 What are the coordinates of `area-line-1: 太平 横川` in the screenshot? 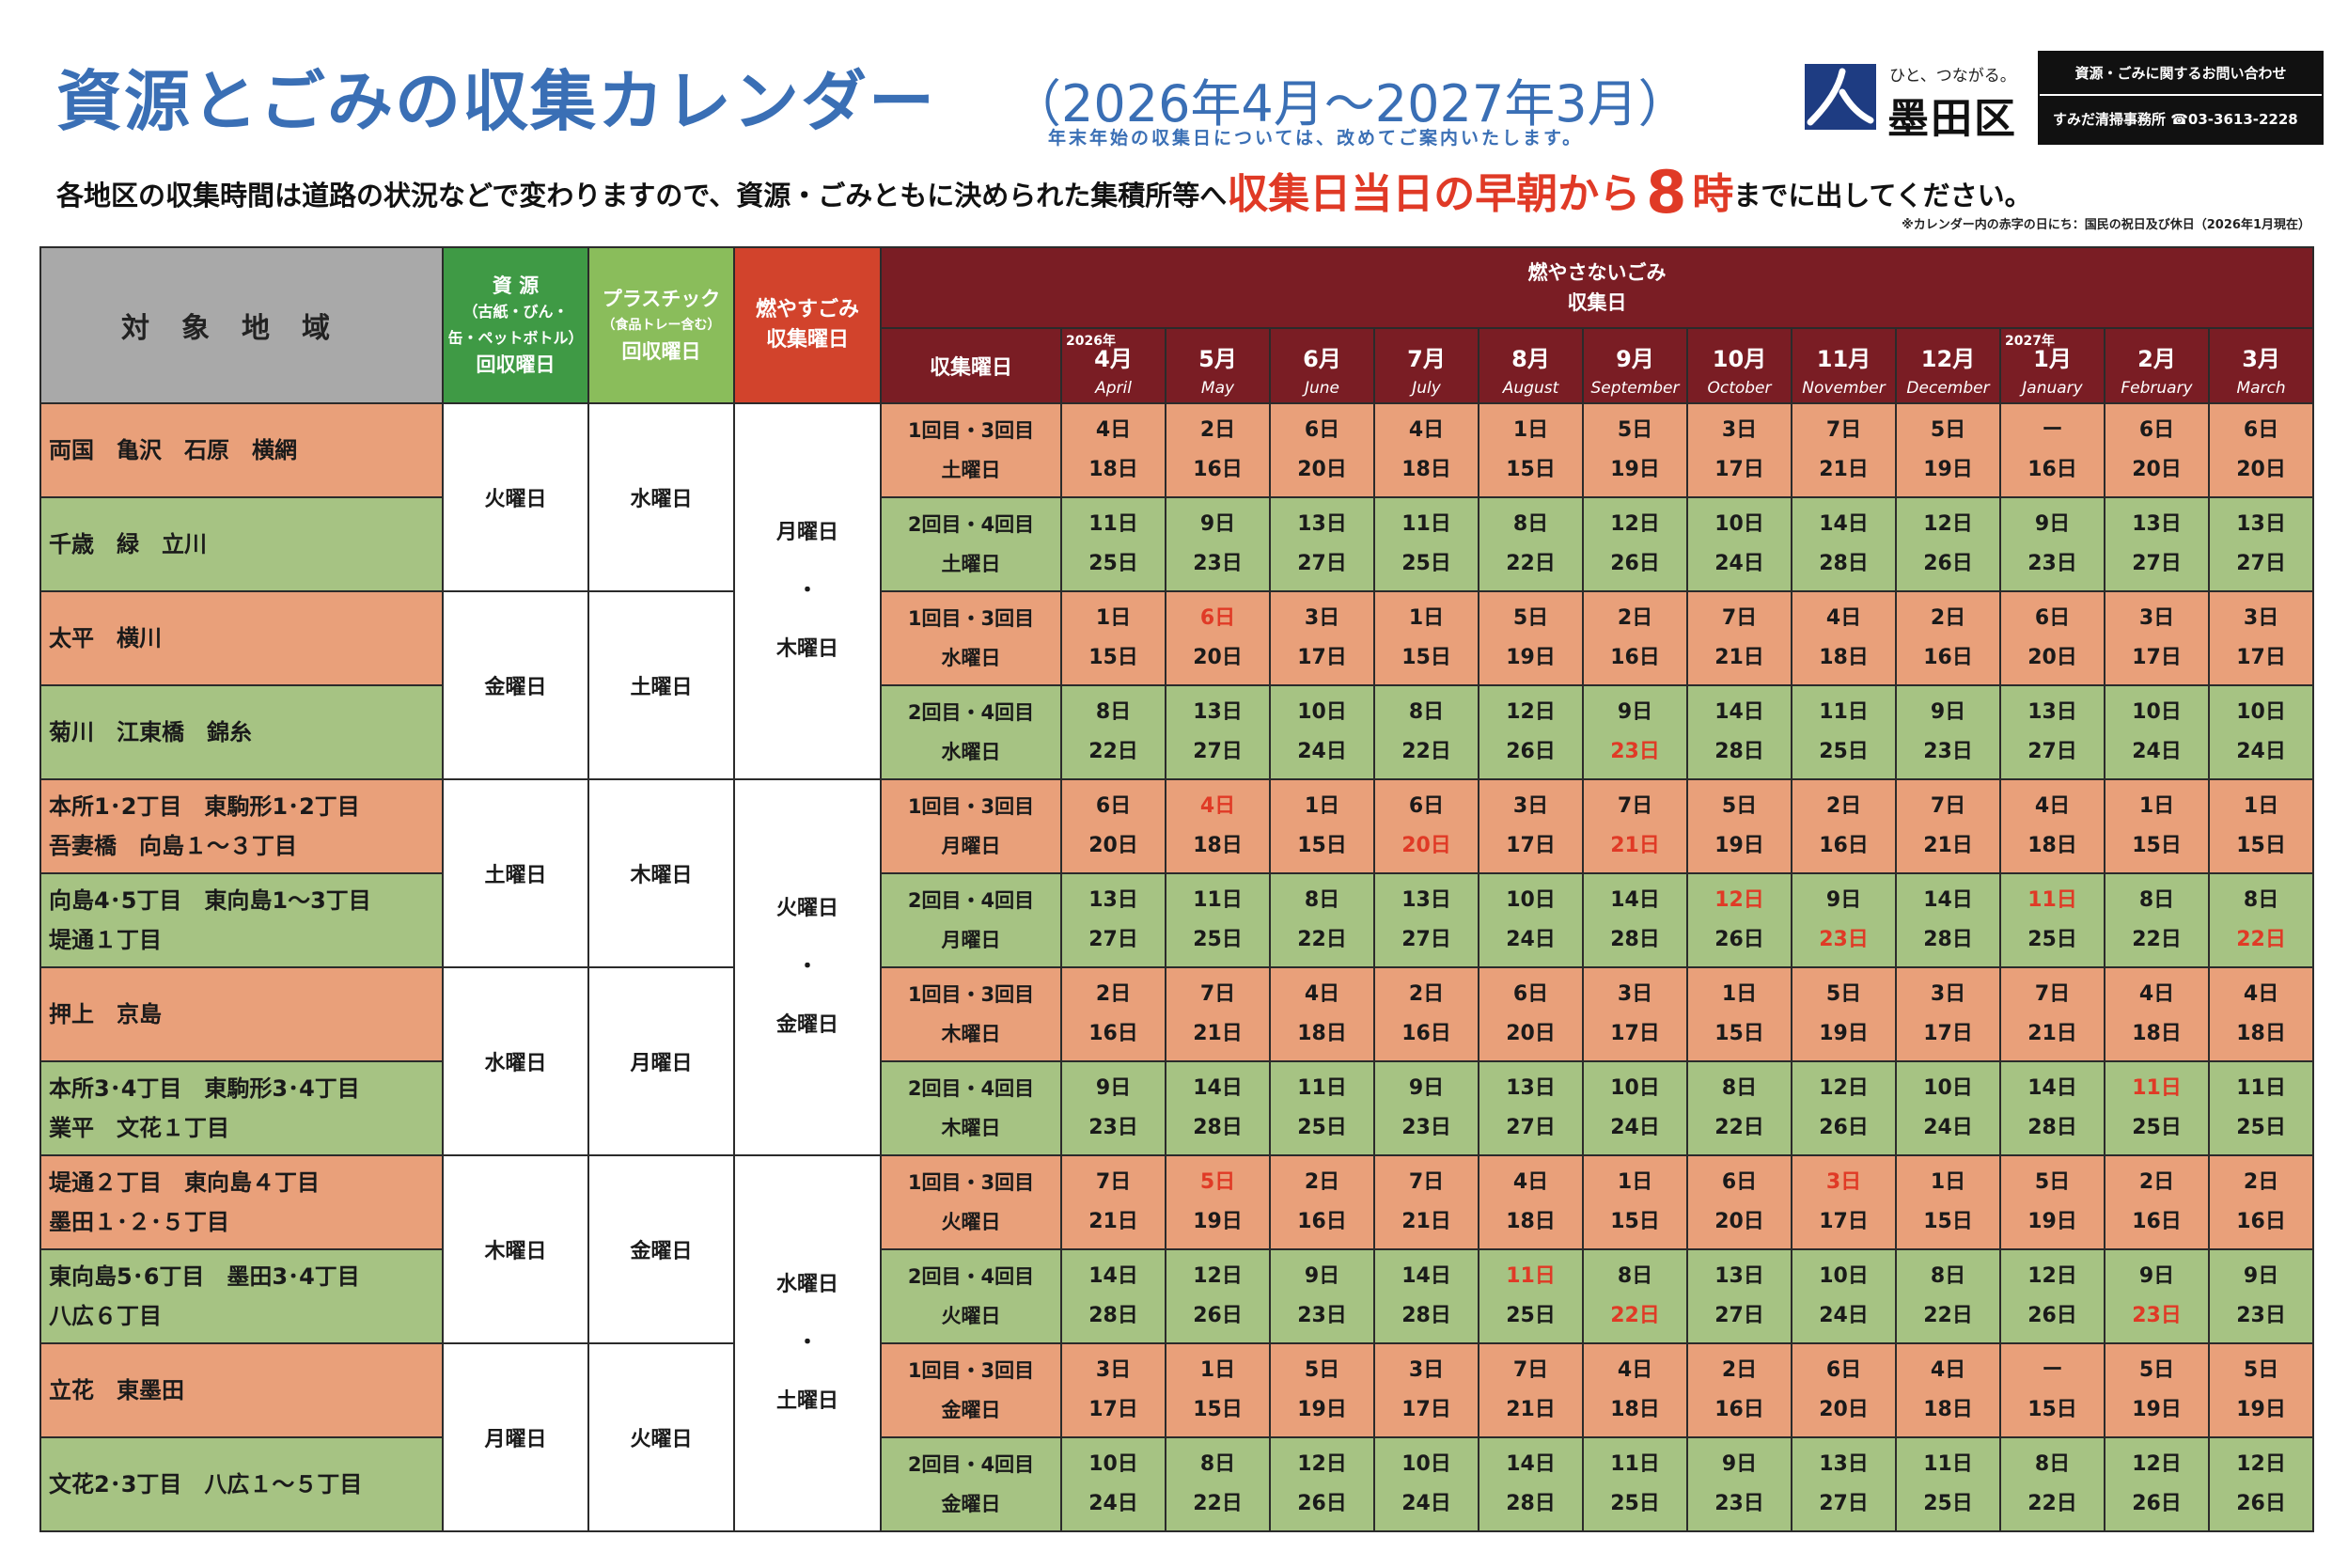 It's located at (106, 638).